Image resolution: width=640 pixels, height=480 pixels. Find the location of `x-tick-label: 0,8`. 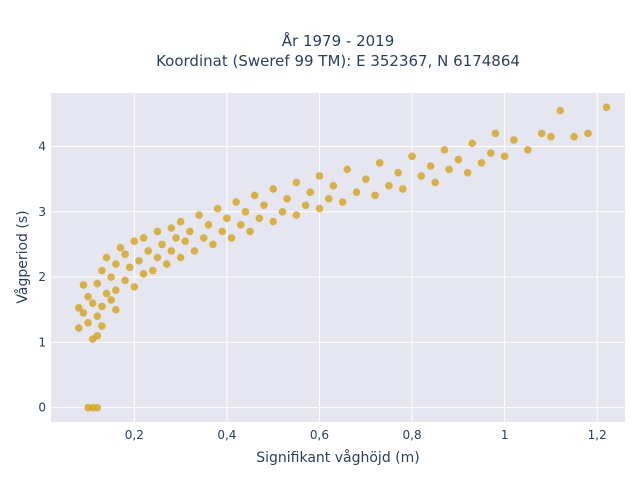

x-tick-label: 0,8 is located at coordinates (412, 435).